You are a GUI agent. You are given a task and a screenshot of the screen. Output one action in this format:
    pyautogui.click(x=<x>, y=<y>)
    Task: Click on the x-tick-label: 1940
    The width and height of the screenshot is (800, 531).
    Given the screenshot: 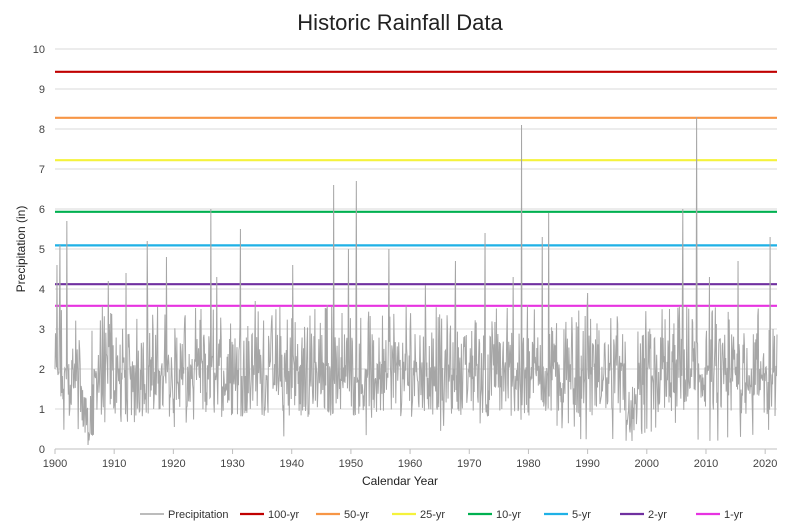 What is the action you would take?
    pyautogui.click(x=291, y=464)
    